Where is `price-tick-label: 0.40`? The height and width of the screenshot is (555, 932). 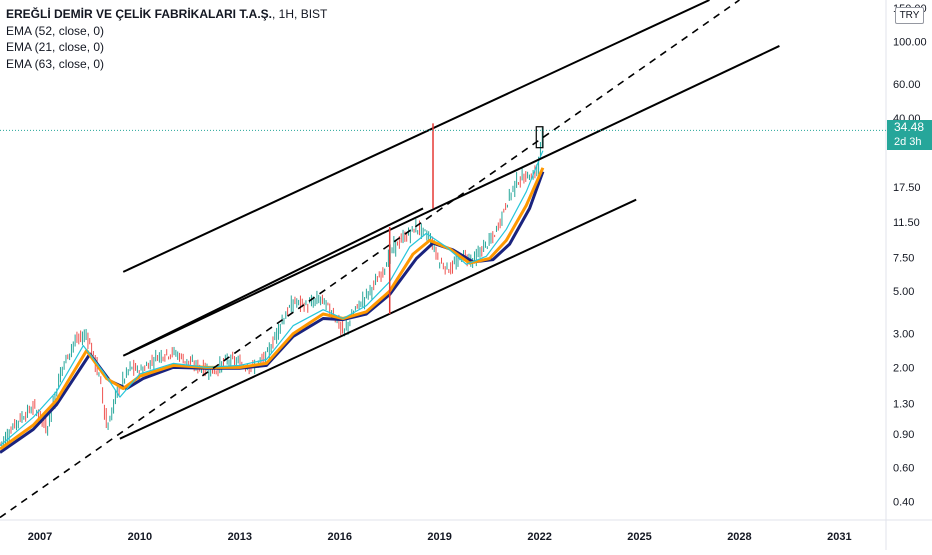 price-tick-label: 0.40 is located at coordinates (903, 502).